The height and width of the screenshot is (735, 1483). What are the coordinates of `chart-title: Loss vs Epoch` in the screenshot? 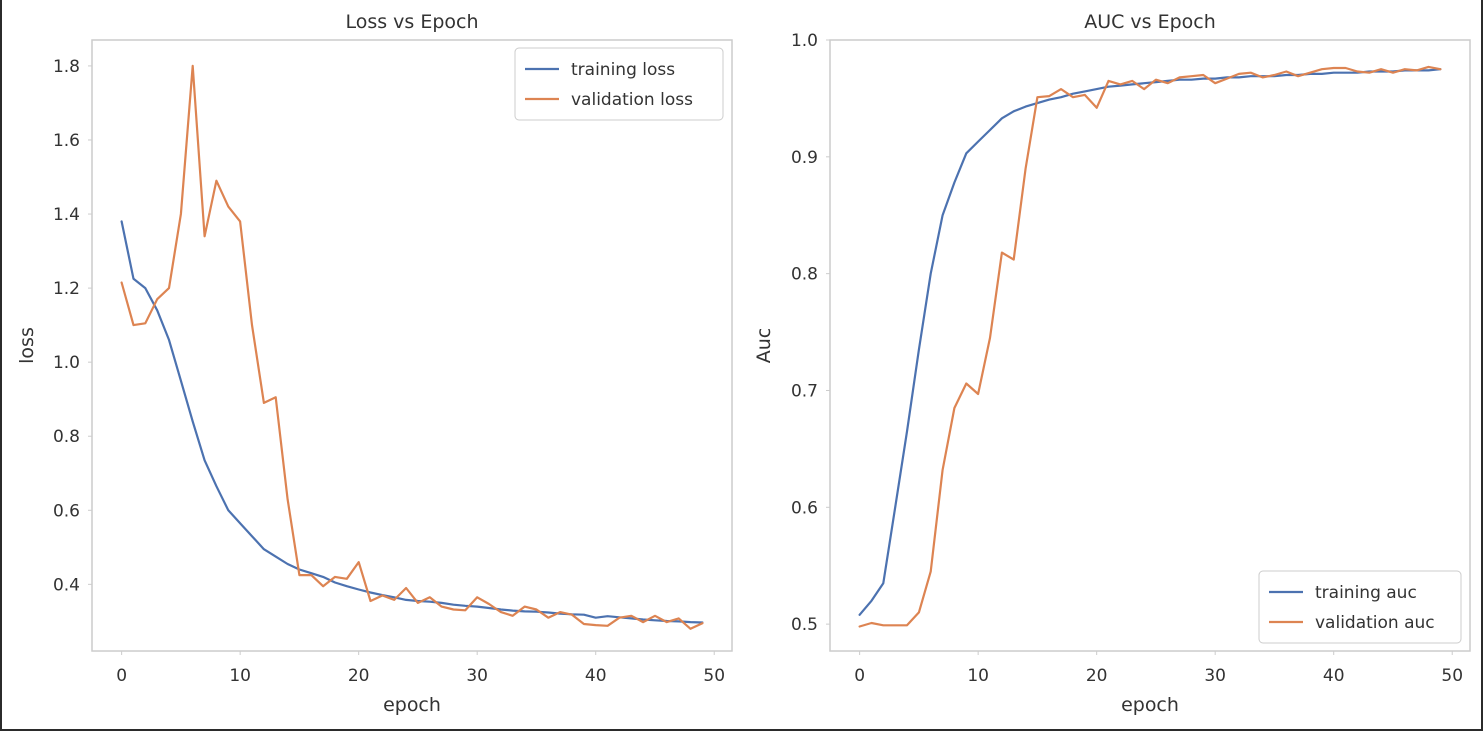 It's located at (411, 22).